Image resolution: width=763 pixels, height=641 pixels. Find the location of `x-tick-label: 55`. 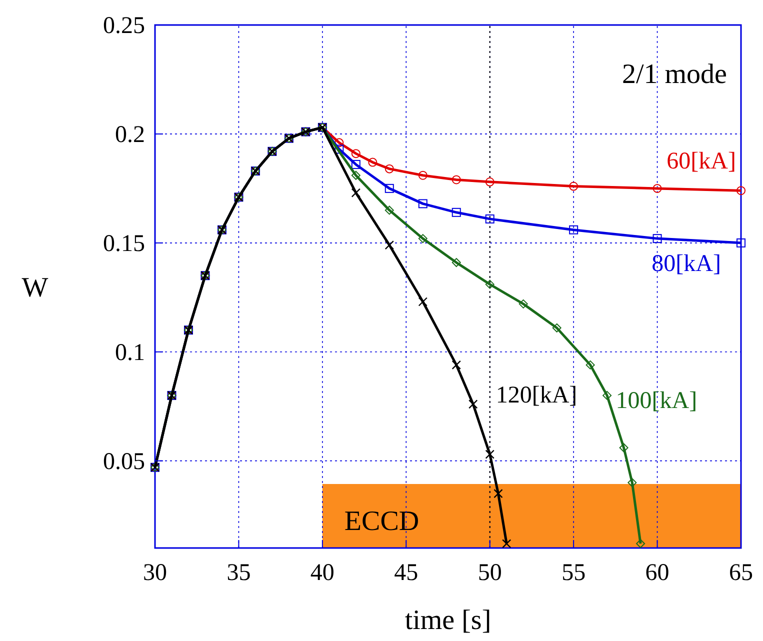

x-tick-label: 55 is located at coordinates (574, 573).